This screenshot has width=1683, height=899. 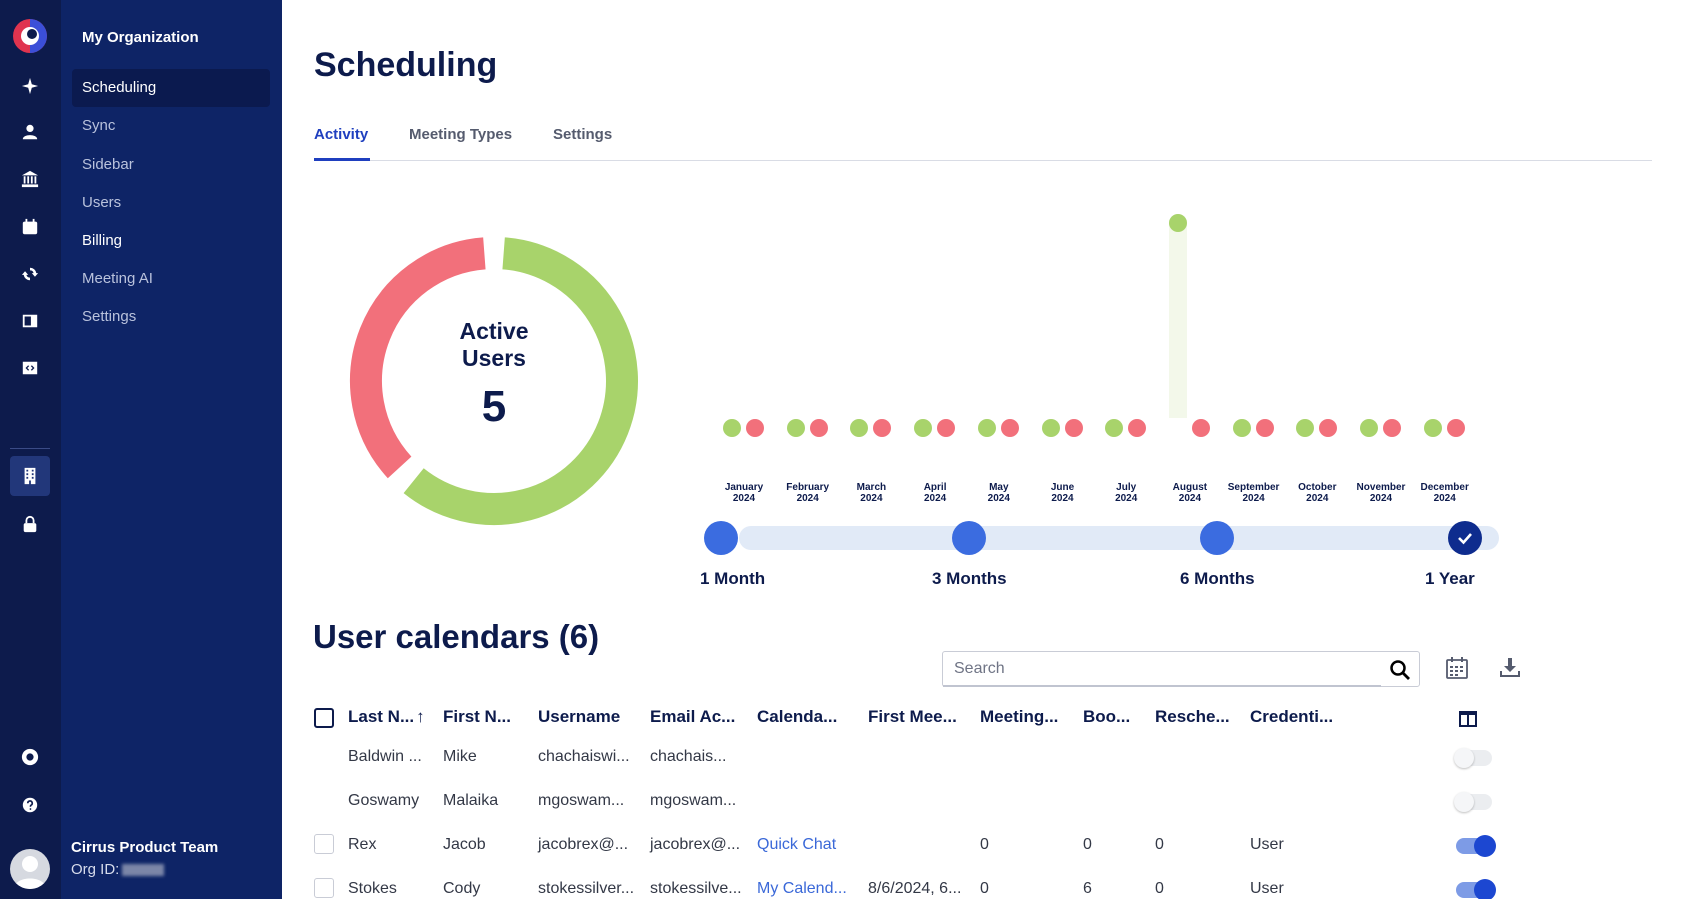 I want to click on building-icon, so click(x=30, y=476).